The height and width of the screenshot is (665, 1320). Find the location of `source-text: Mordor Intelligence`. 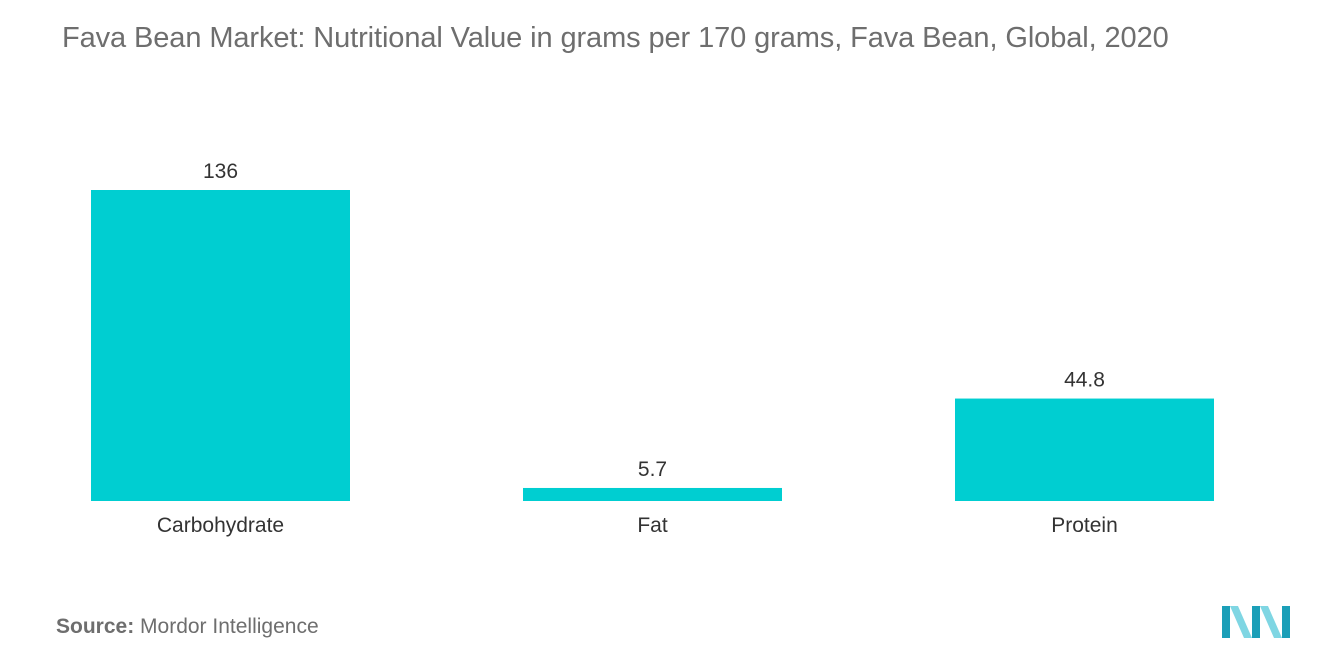

source-text: Mordor Intelligence is located at coordinates (229, 626).